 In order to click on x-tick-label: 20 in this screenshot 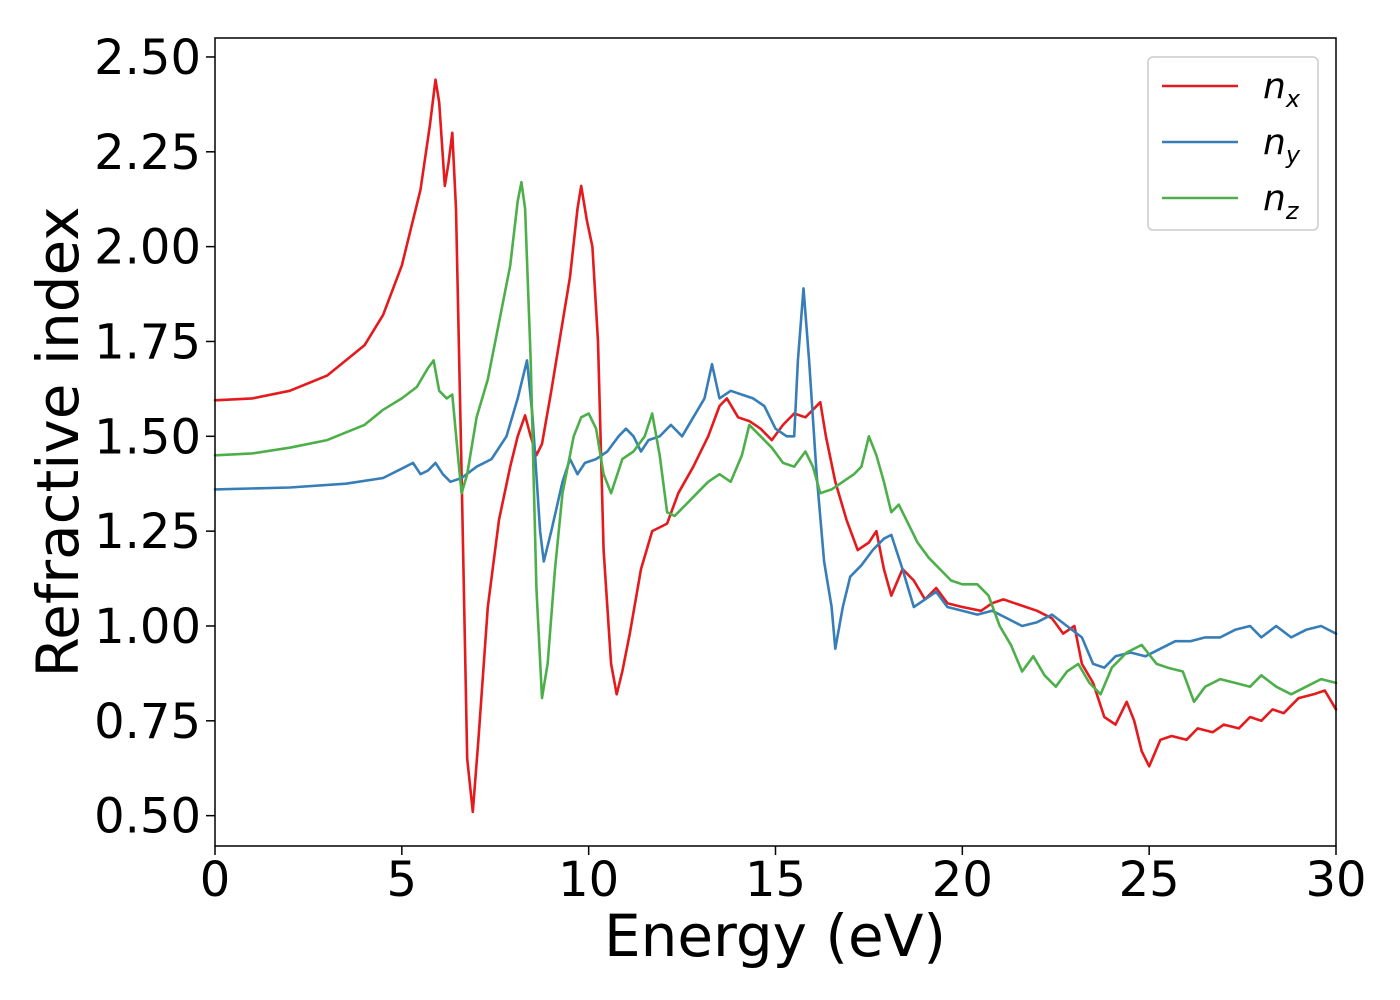, I will do `click(962, 880)`.